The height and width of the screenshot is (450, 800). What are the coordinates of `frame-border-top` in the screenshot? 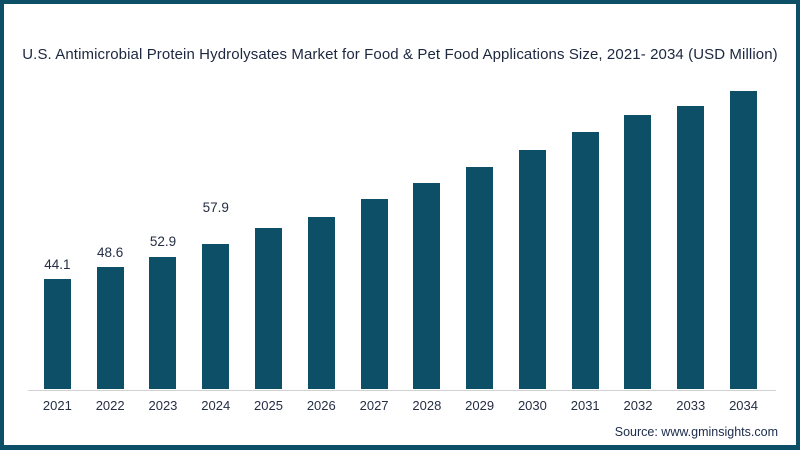 It's located at (400, 2).